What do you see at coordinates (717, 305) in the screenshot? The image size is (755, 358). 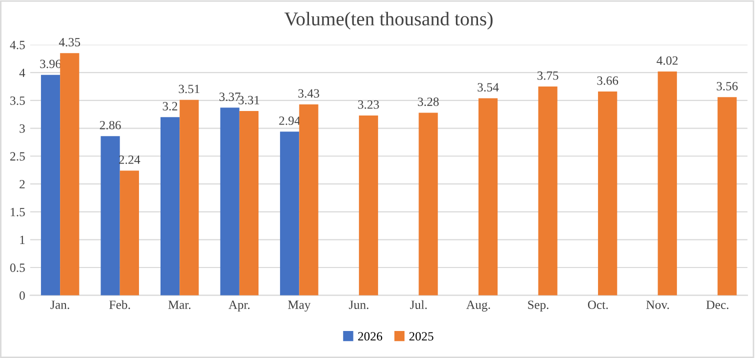 I see `x-tick-label: Dec.` at bounding box center [717, 305].